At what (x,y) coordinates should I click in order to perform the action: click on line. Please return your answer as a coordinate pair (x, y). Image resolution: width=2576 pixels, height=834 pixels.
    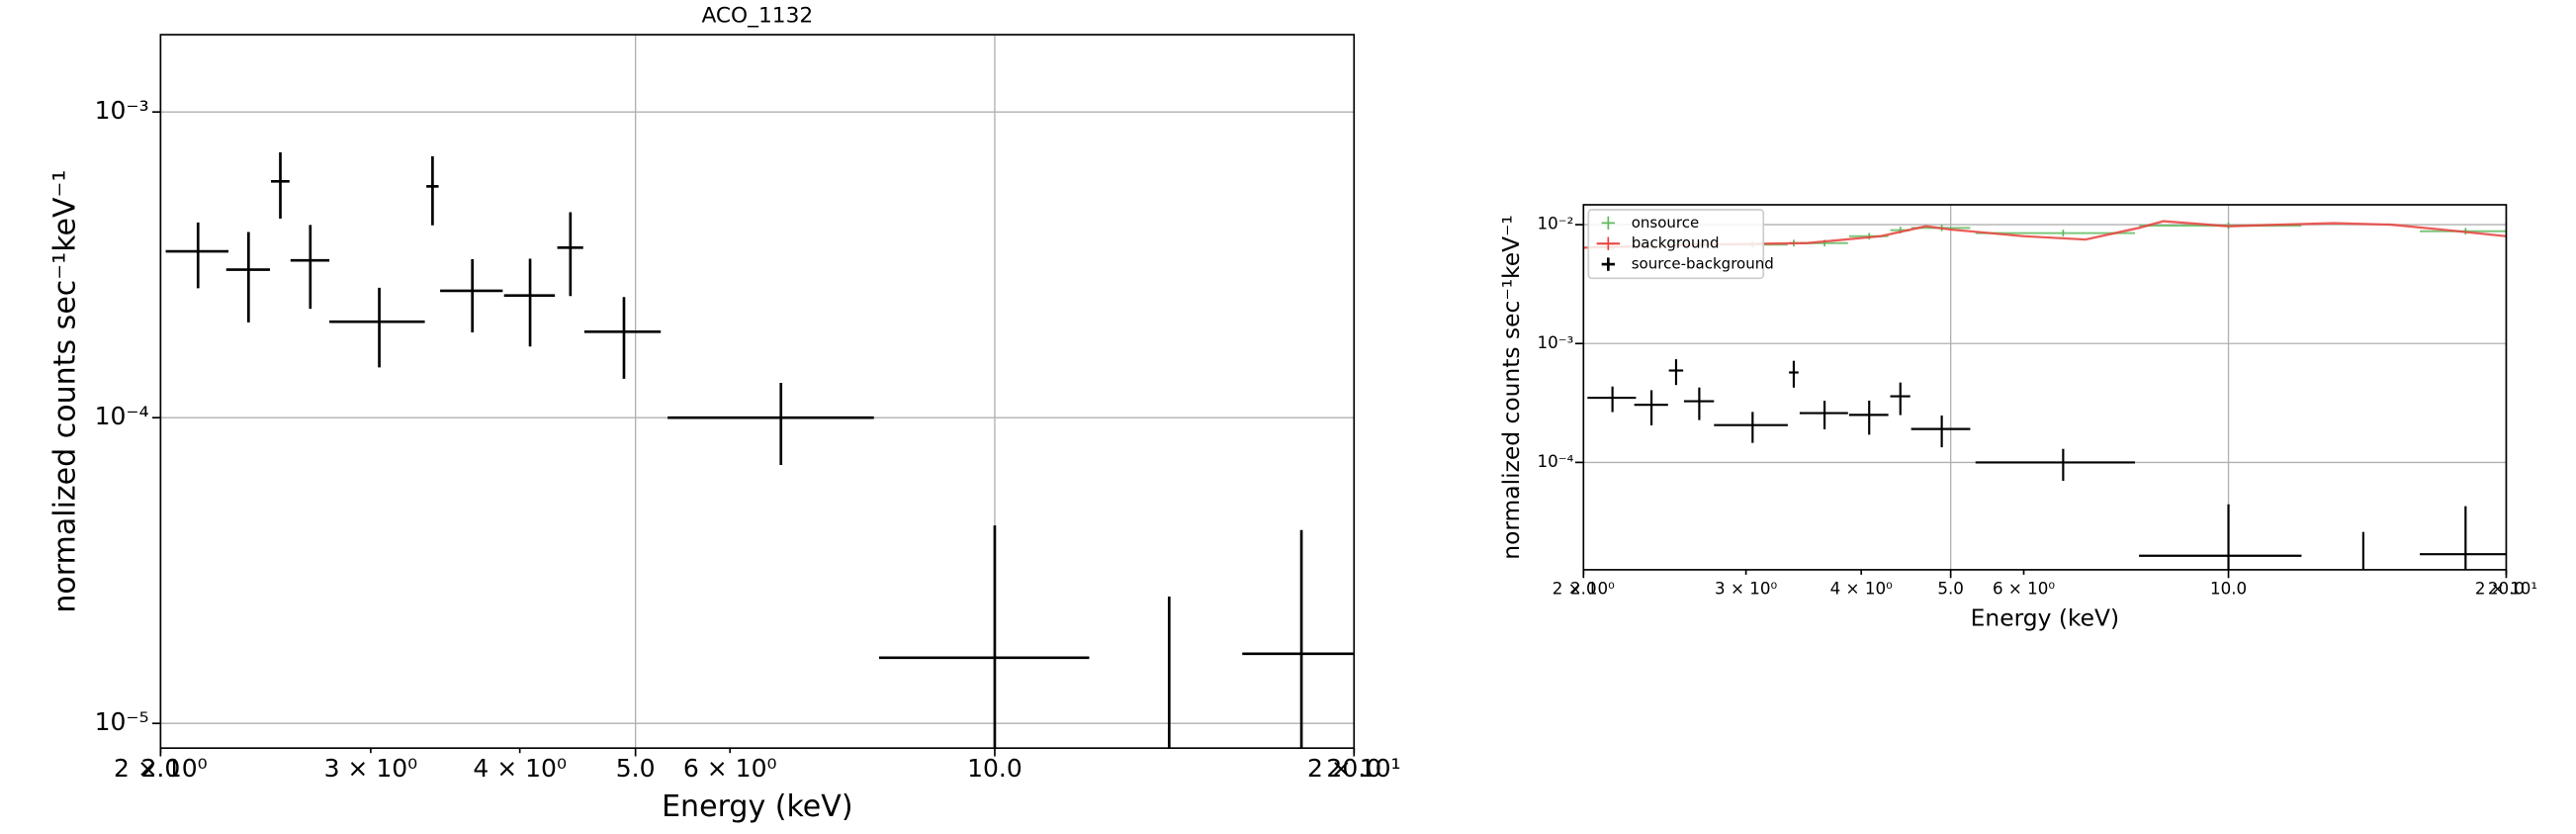
    Looking at the image, I should click on (2045, 234).